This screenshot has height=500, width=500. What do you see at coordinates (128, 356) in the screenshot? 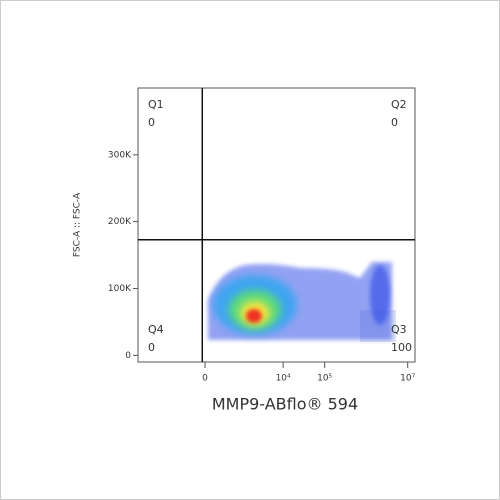
I see `y-tick-label: 0` at bounding box center [128, 356].